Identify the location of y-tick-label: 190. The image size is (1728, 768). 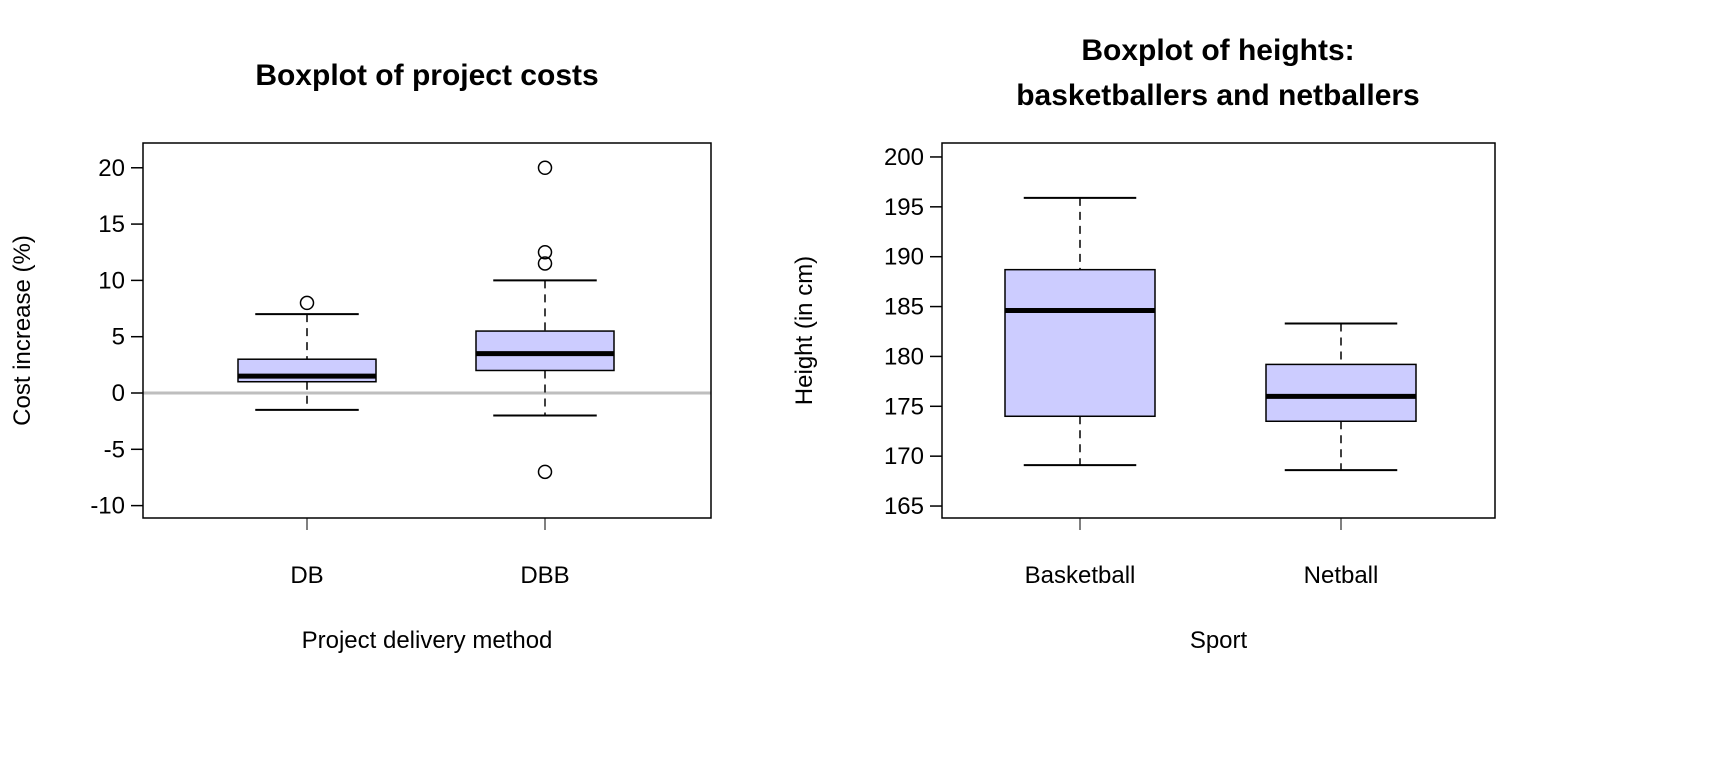
(904, 257).